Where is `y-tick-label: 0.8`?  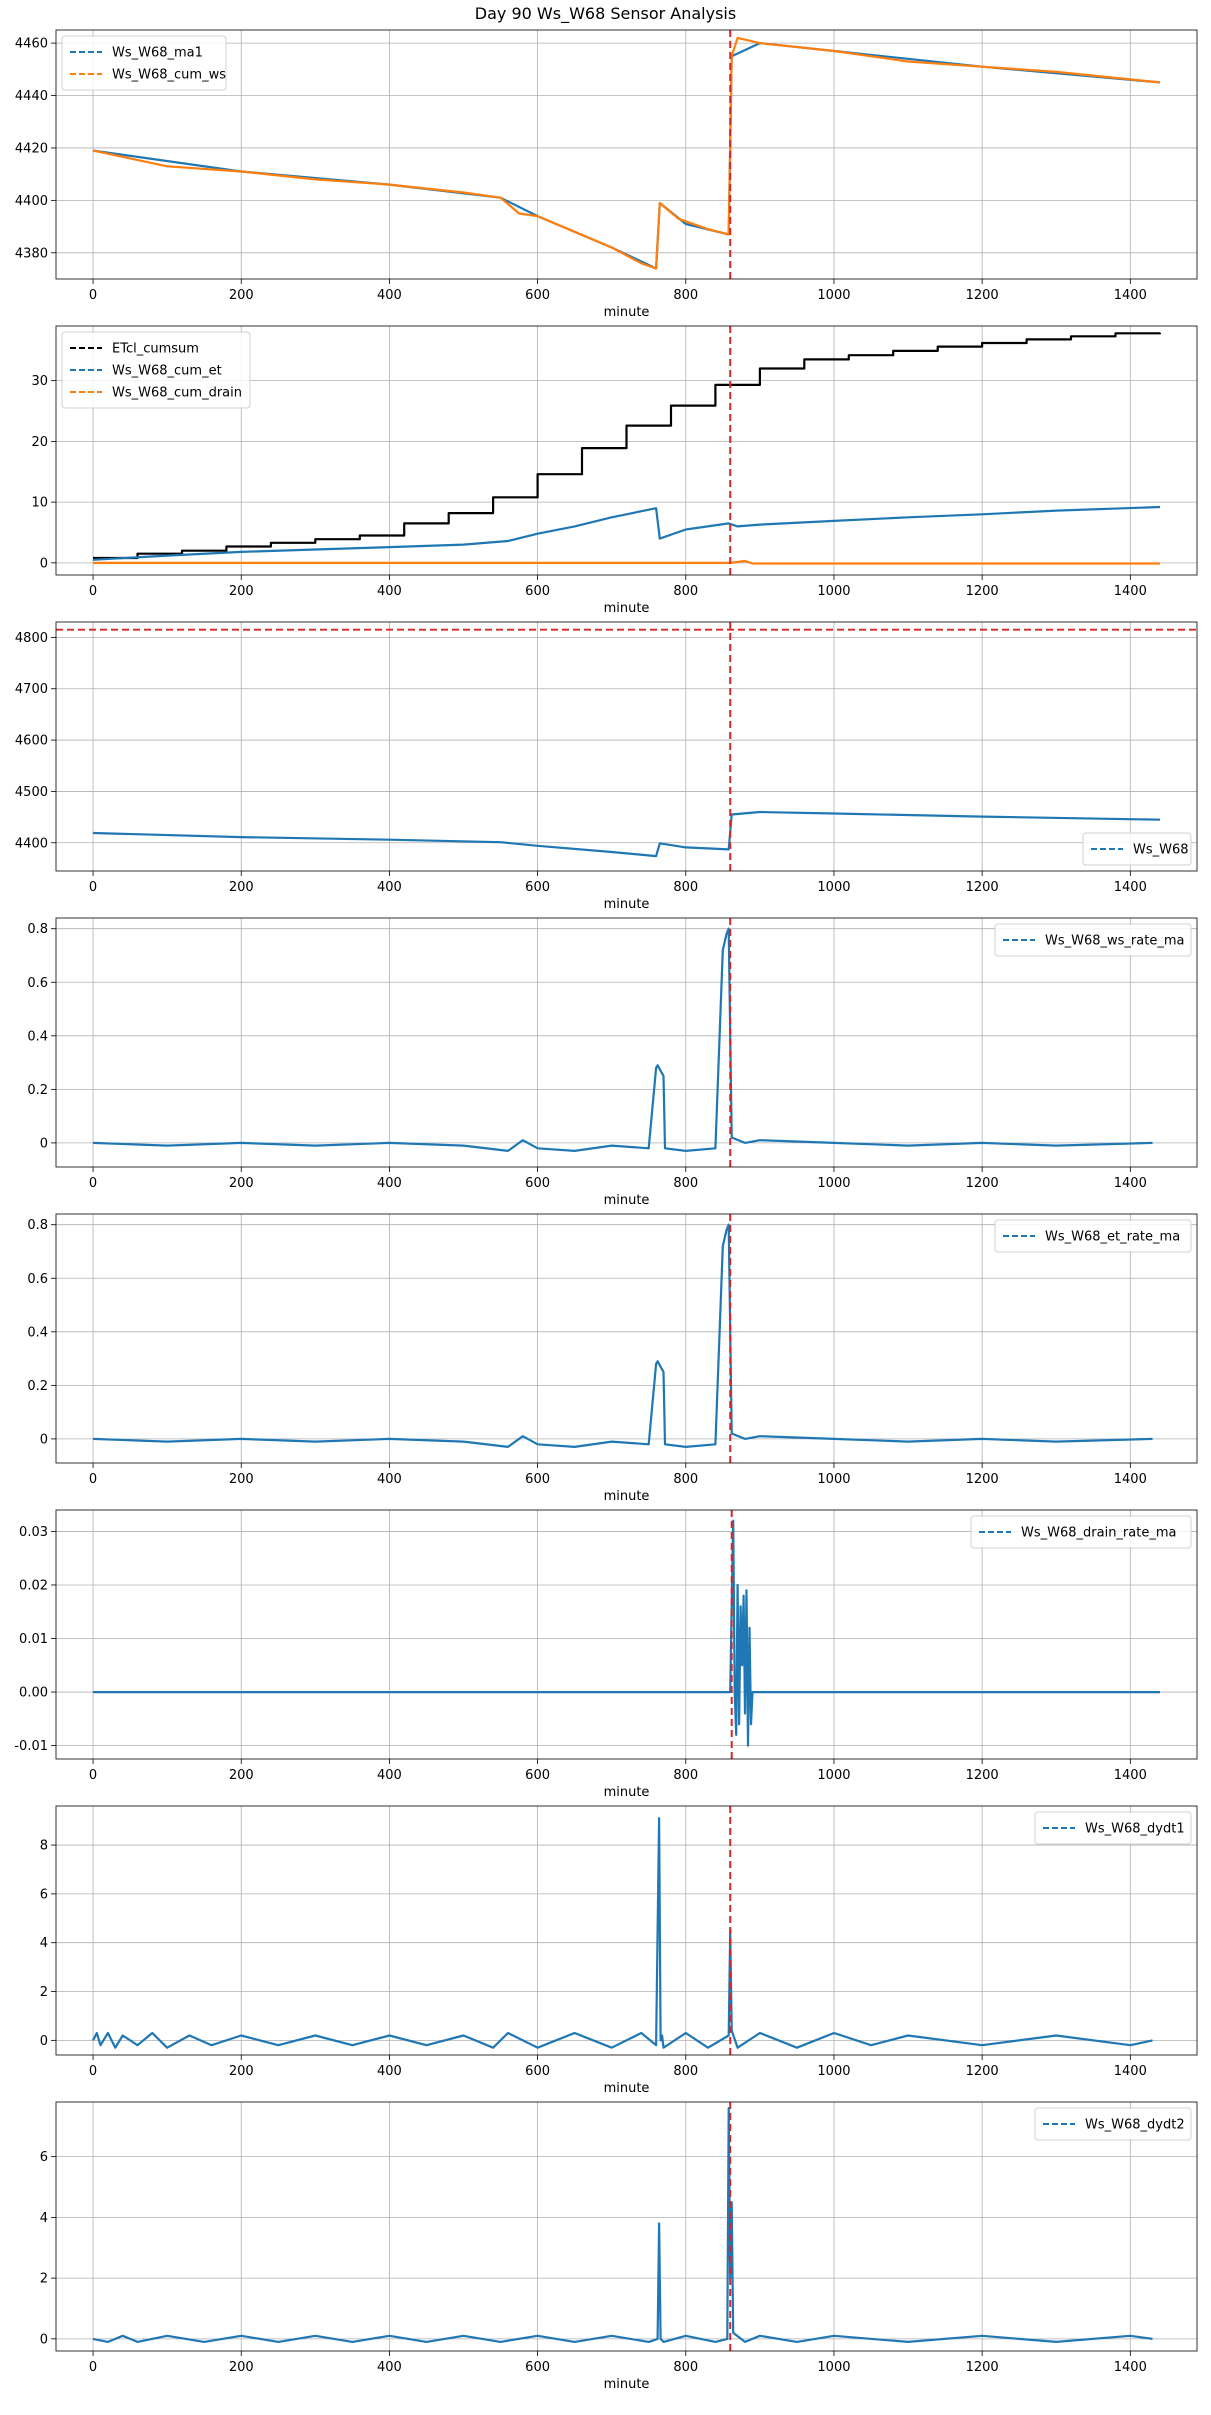
y-tick-label: 0.8 is located at coordinates (37, 929).